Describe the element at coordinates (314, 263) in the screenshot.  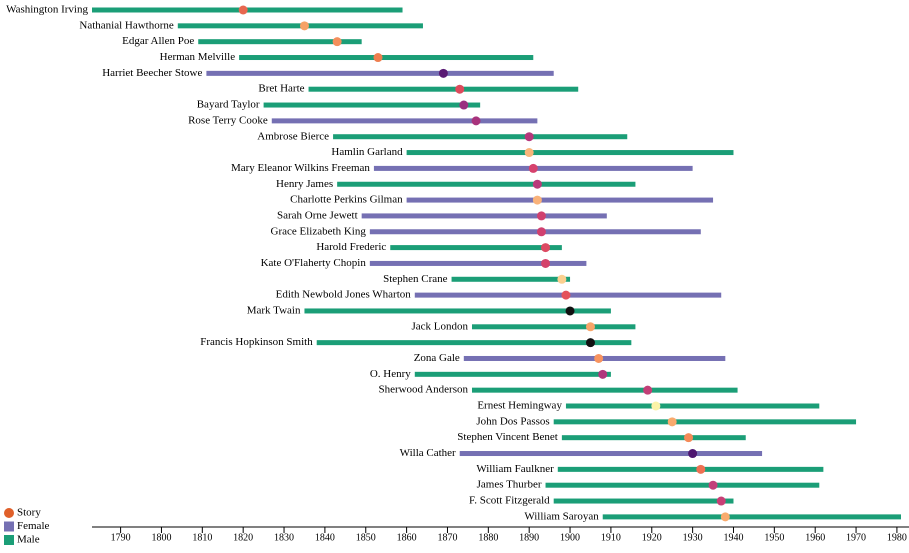
I see `author-label: Kate O'Flaherty Chopin` at that location.